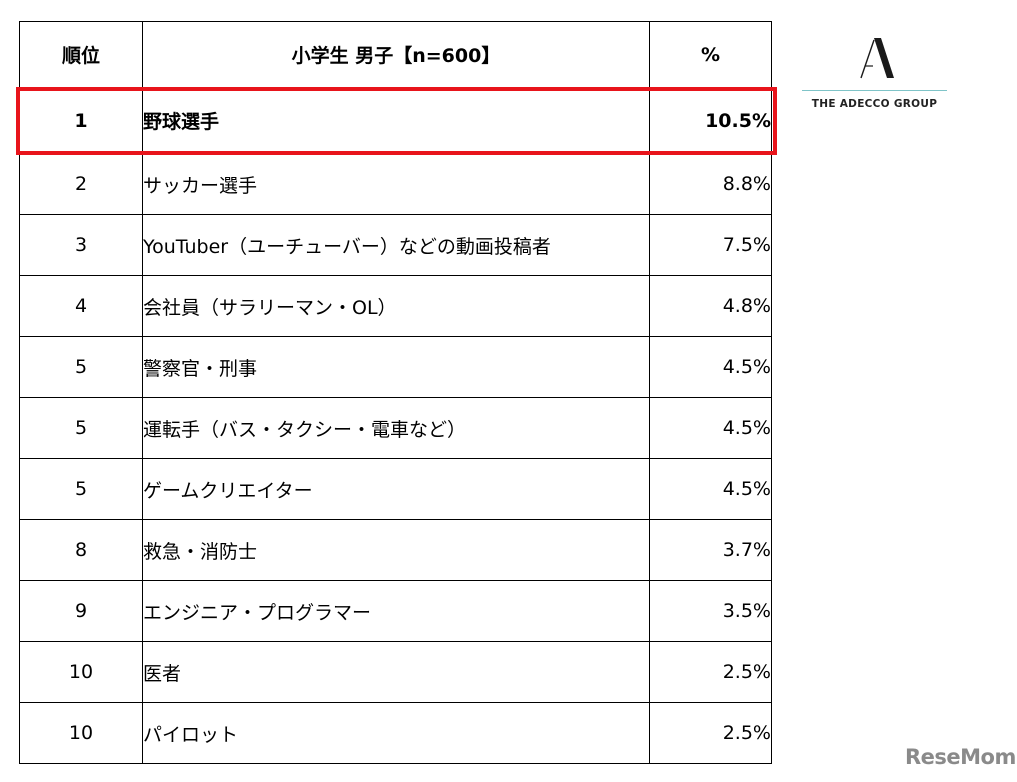 The height and width of the screenshot is (782, 1017). I want to click on rank-cell: 2, so click(81, 184).